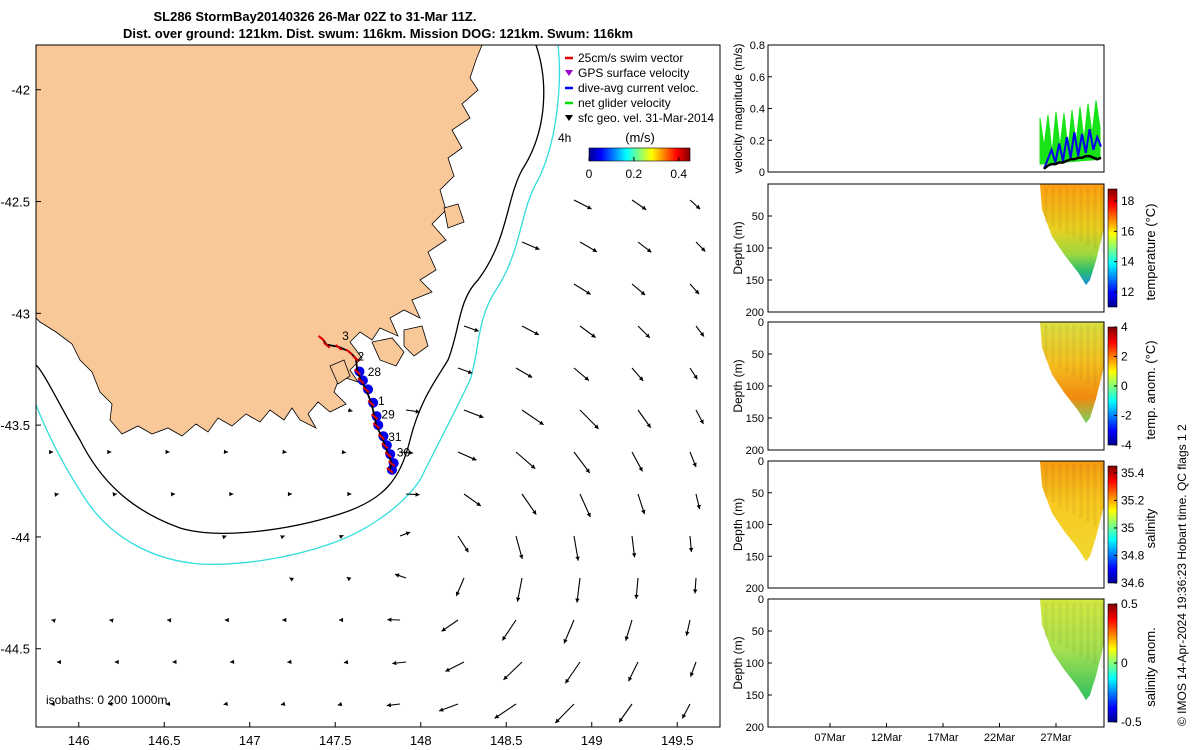 This screenshot has width=1200, height=750. What do you see at coordinates (755, 696) in the screenshot?
I see `depth-y-tick-label: 150` at bounding box center [755, 696].